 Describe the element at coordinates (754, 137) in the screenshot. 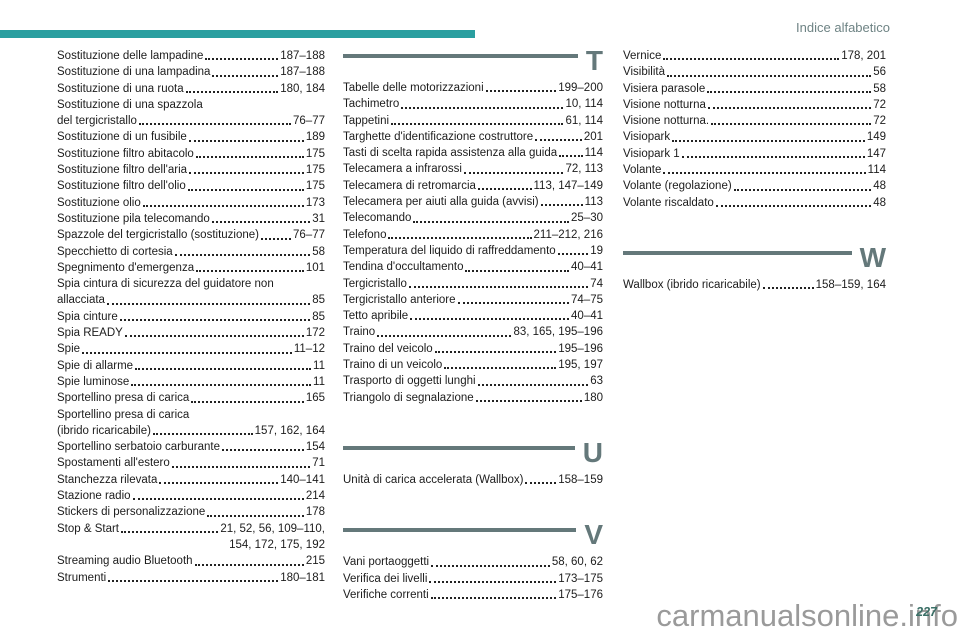

I see `index-entry-line: Visiopark 149` at that location.